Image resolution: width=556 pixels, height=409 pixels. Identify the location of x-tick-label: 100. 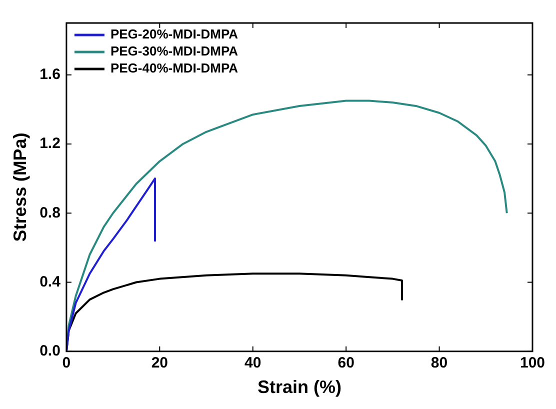
(532, 363).